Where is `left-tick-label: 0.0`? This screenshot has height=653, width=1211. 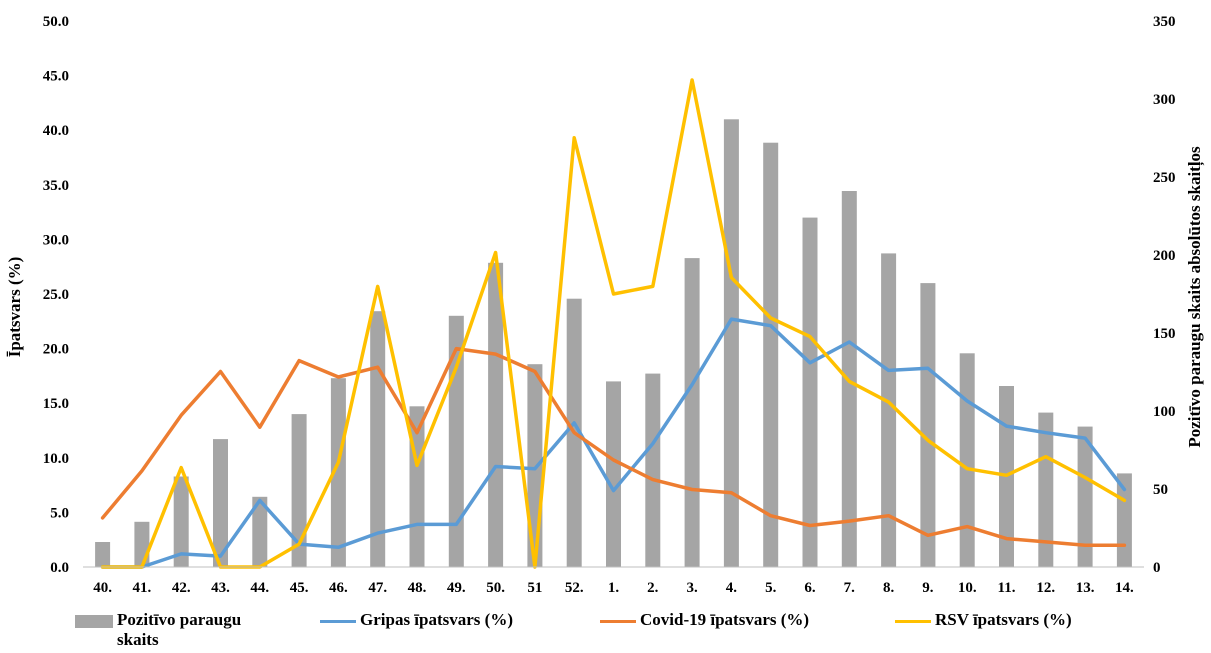 left-tick-label: 0.0 is located at coordinates (59, 568).